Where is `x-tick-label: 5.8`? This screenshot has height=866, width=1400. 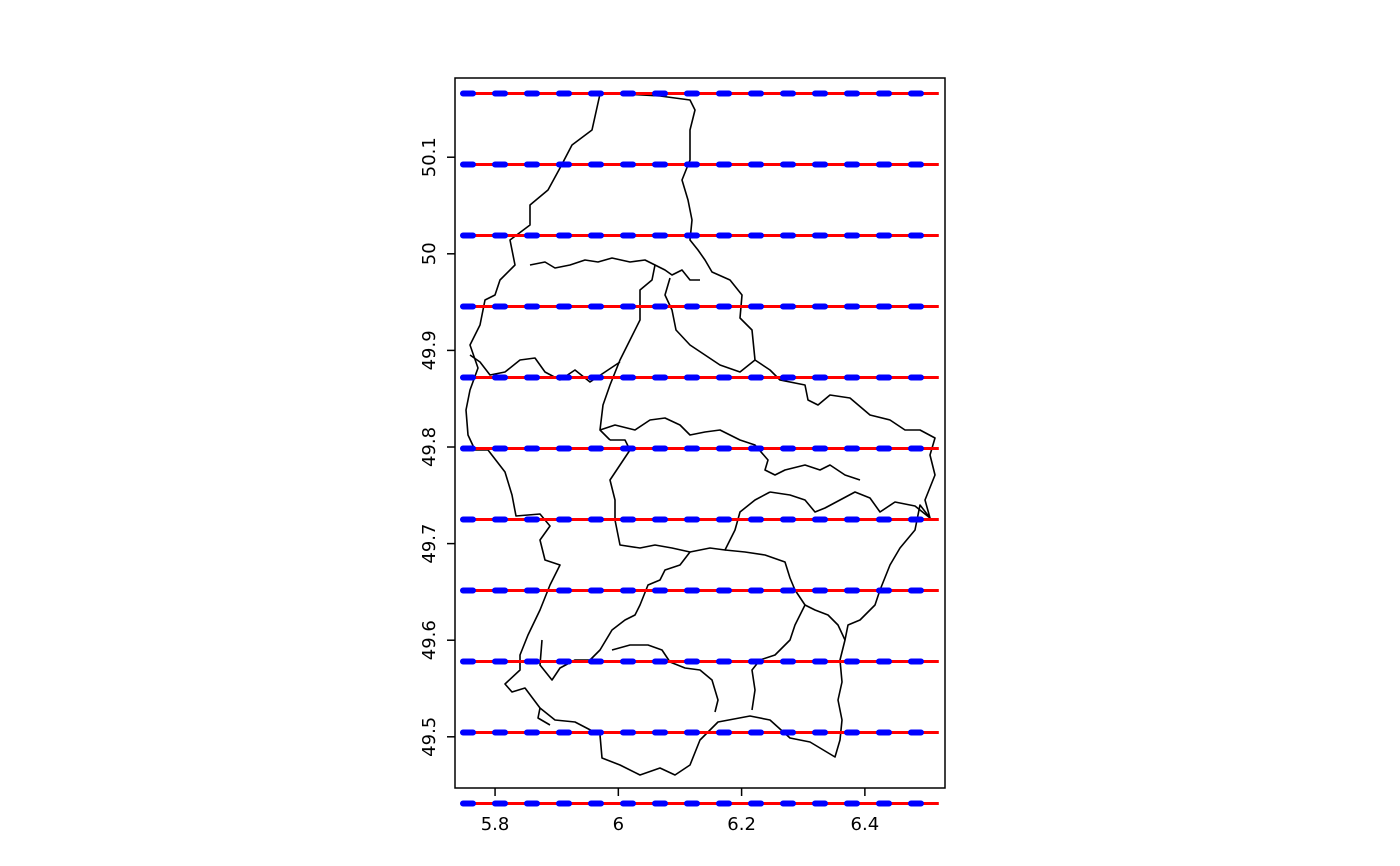 x-tick-label: 5.8 is located at coordinates (495, 824).